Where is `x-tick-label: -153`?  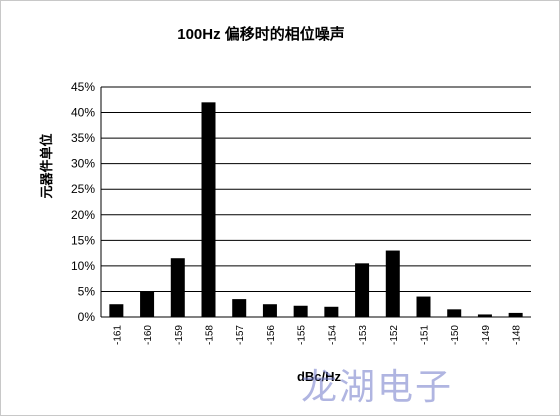 x-tick-label: -153 is located at coordinates (363, 335).